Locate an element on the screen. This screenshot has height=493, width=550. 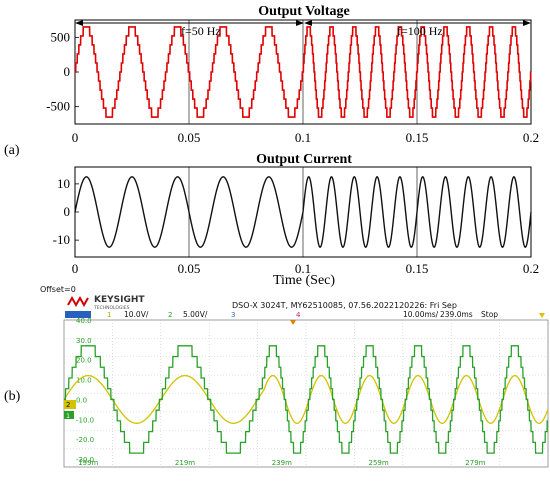
ch2-number: 2 is located at coordinates (170, 315).